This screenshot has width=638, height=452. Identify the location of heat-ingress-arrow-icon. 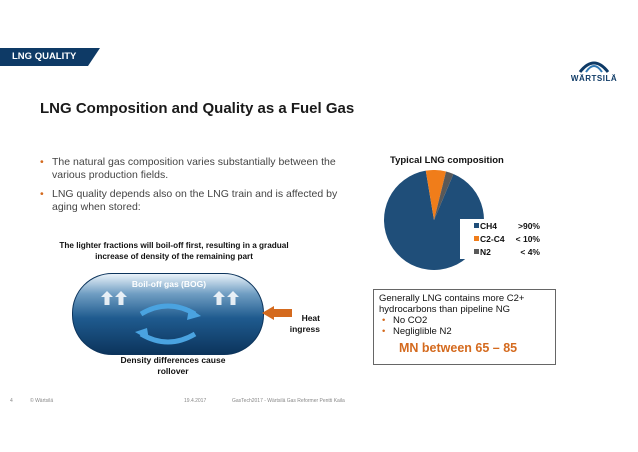
(277, 313).